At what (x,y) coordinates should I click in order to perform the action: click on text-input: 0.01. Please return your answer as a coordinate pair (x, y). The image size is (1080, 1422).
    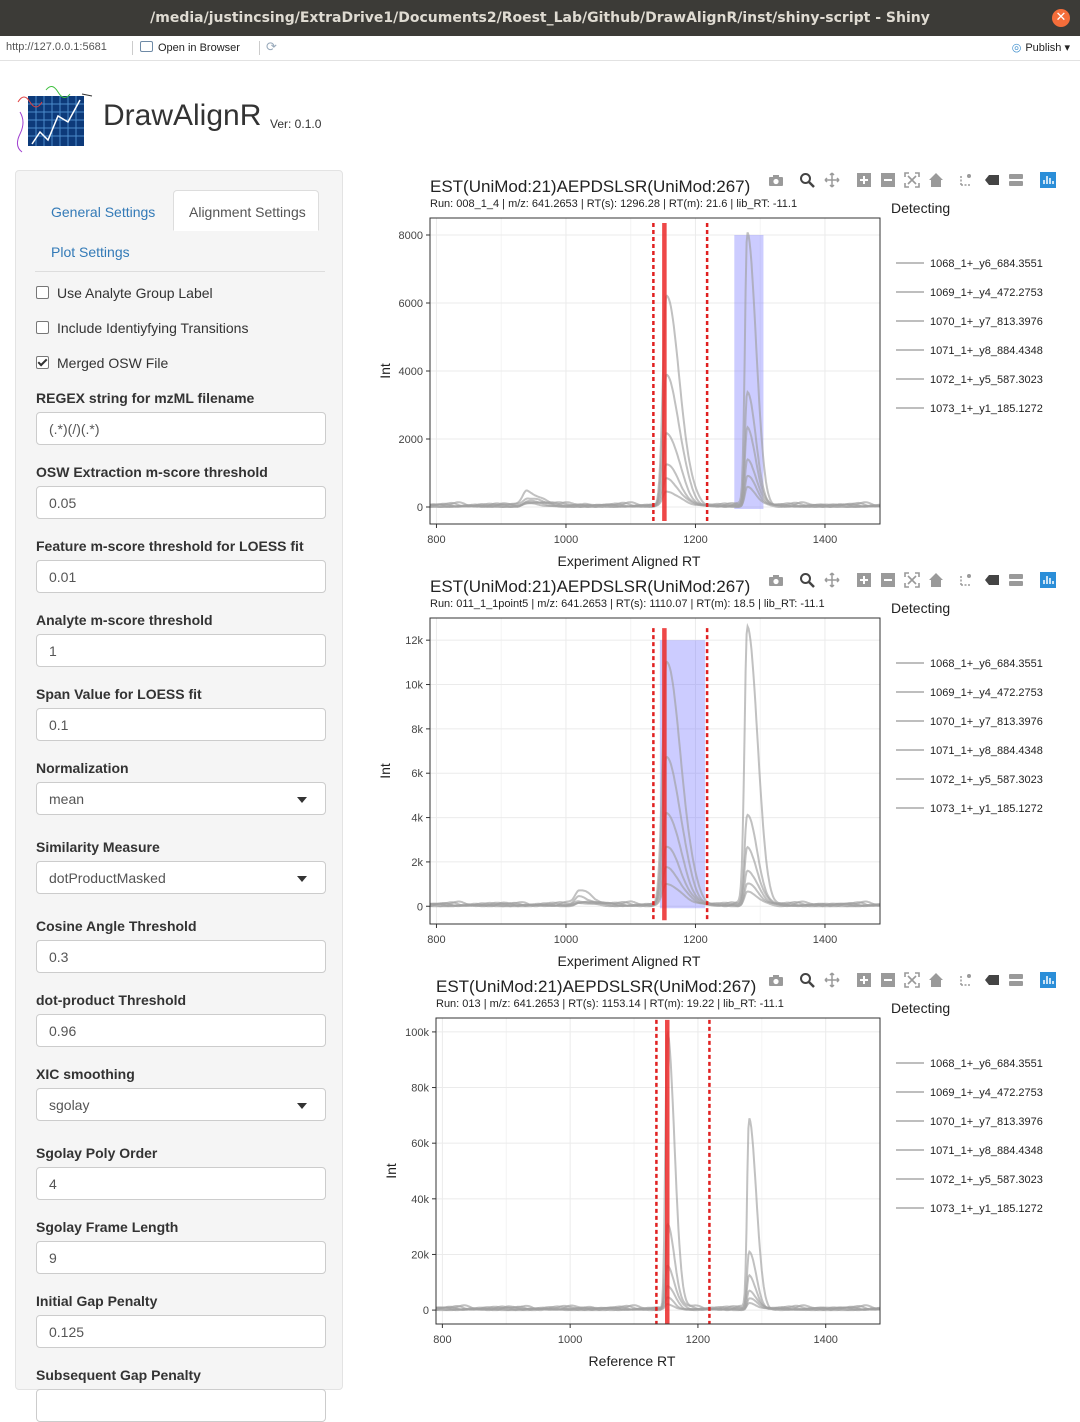
    Looking at the image, I should click on (181, 576).